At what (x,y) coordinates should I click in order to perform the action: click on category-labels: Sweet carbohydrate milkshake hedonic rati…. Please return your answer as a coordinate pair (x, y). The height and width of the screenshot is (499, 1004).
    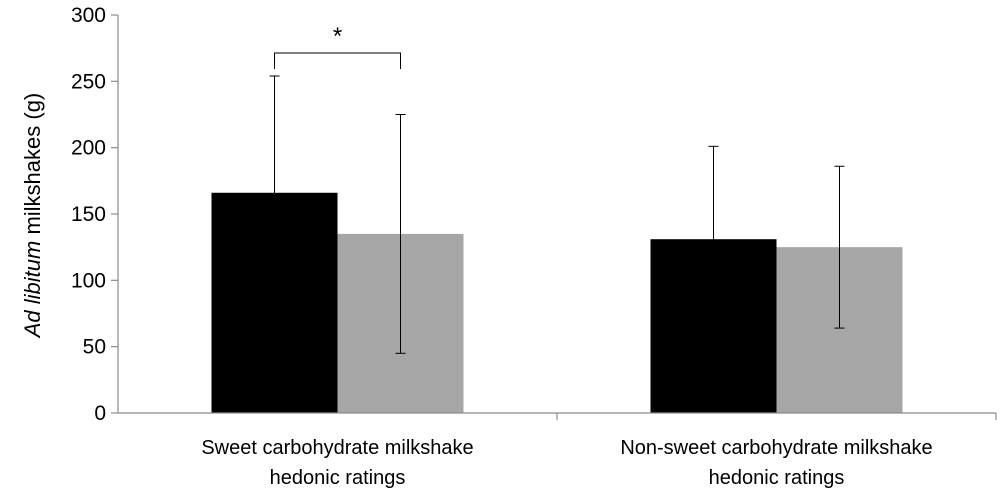
    Looking at the image, I should click on (566, 463).